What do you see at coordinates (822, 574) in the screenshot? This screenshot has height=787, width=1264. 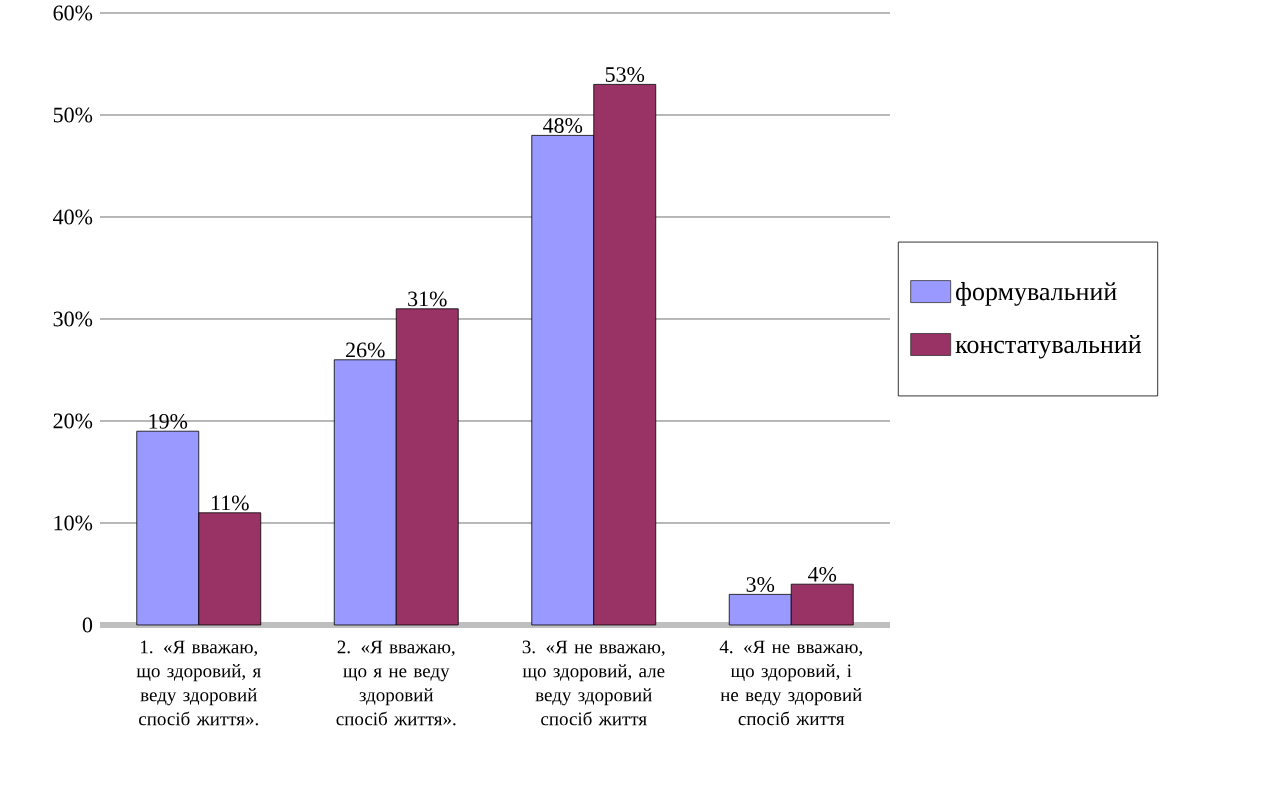 I see `data-label: 4%` at bounding box center [822, 574].